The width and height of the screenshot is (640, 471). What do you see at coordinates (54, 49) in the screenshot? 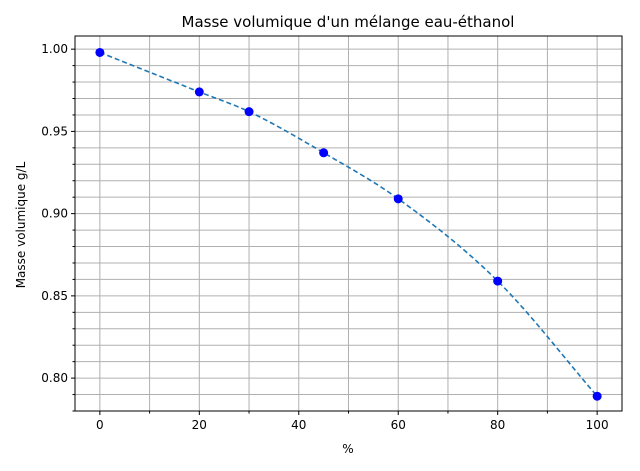
I see `y-tick-label: 1.00` at bounding box center [54, 49].